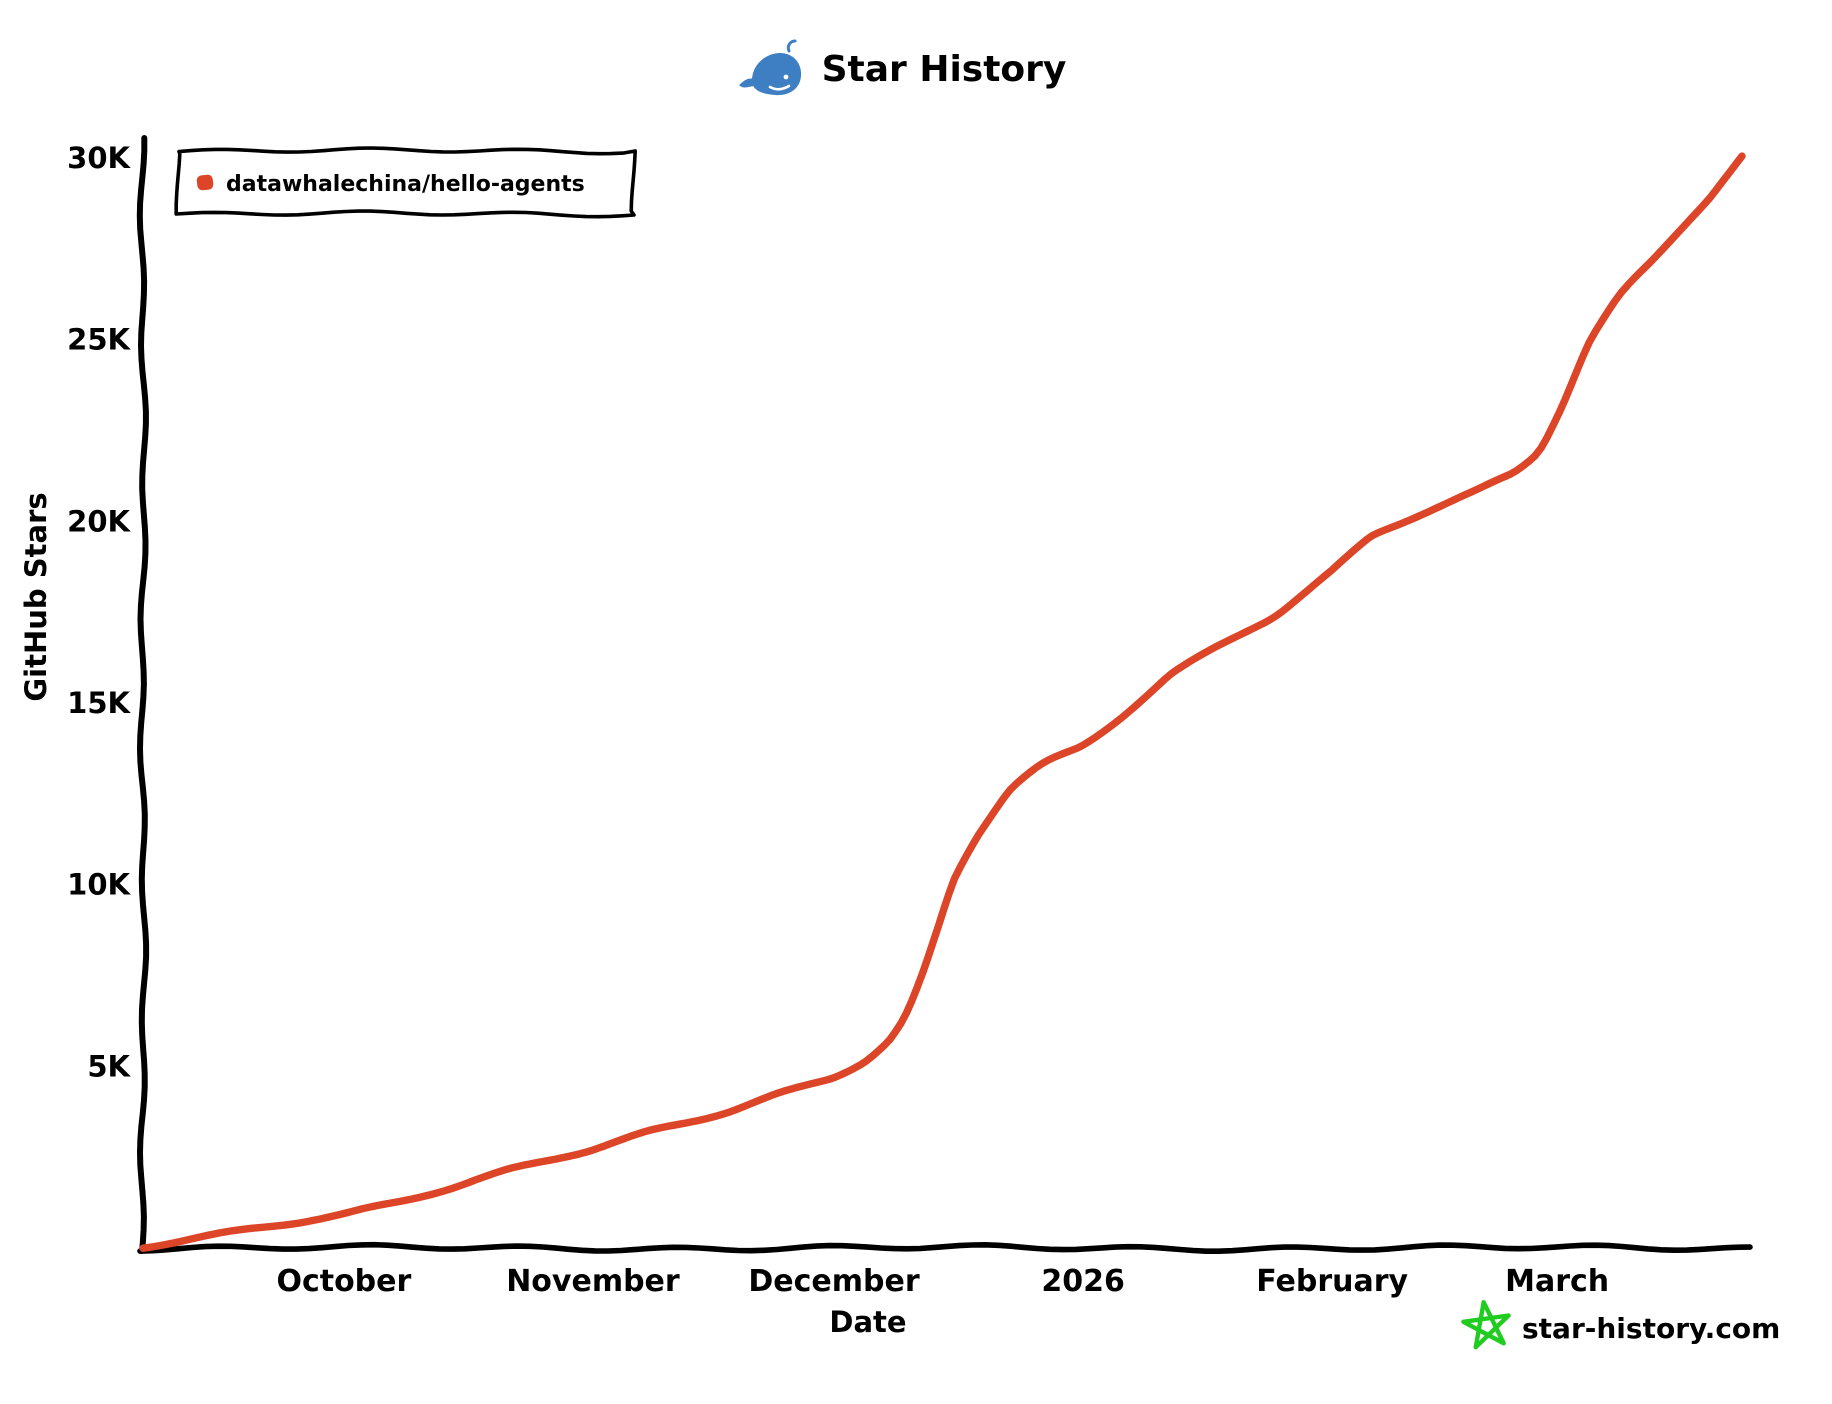 The width and height of the screenshot is (1832, 1404). What do you see at coordinates (786, 77) in the screenshot?
I see `whale-eye` at bounding box center [786, 77].